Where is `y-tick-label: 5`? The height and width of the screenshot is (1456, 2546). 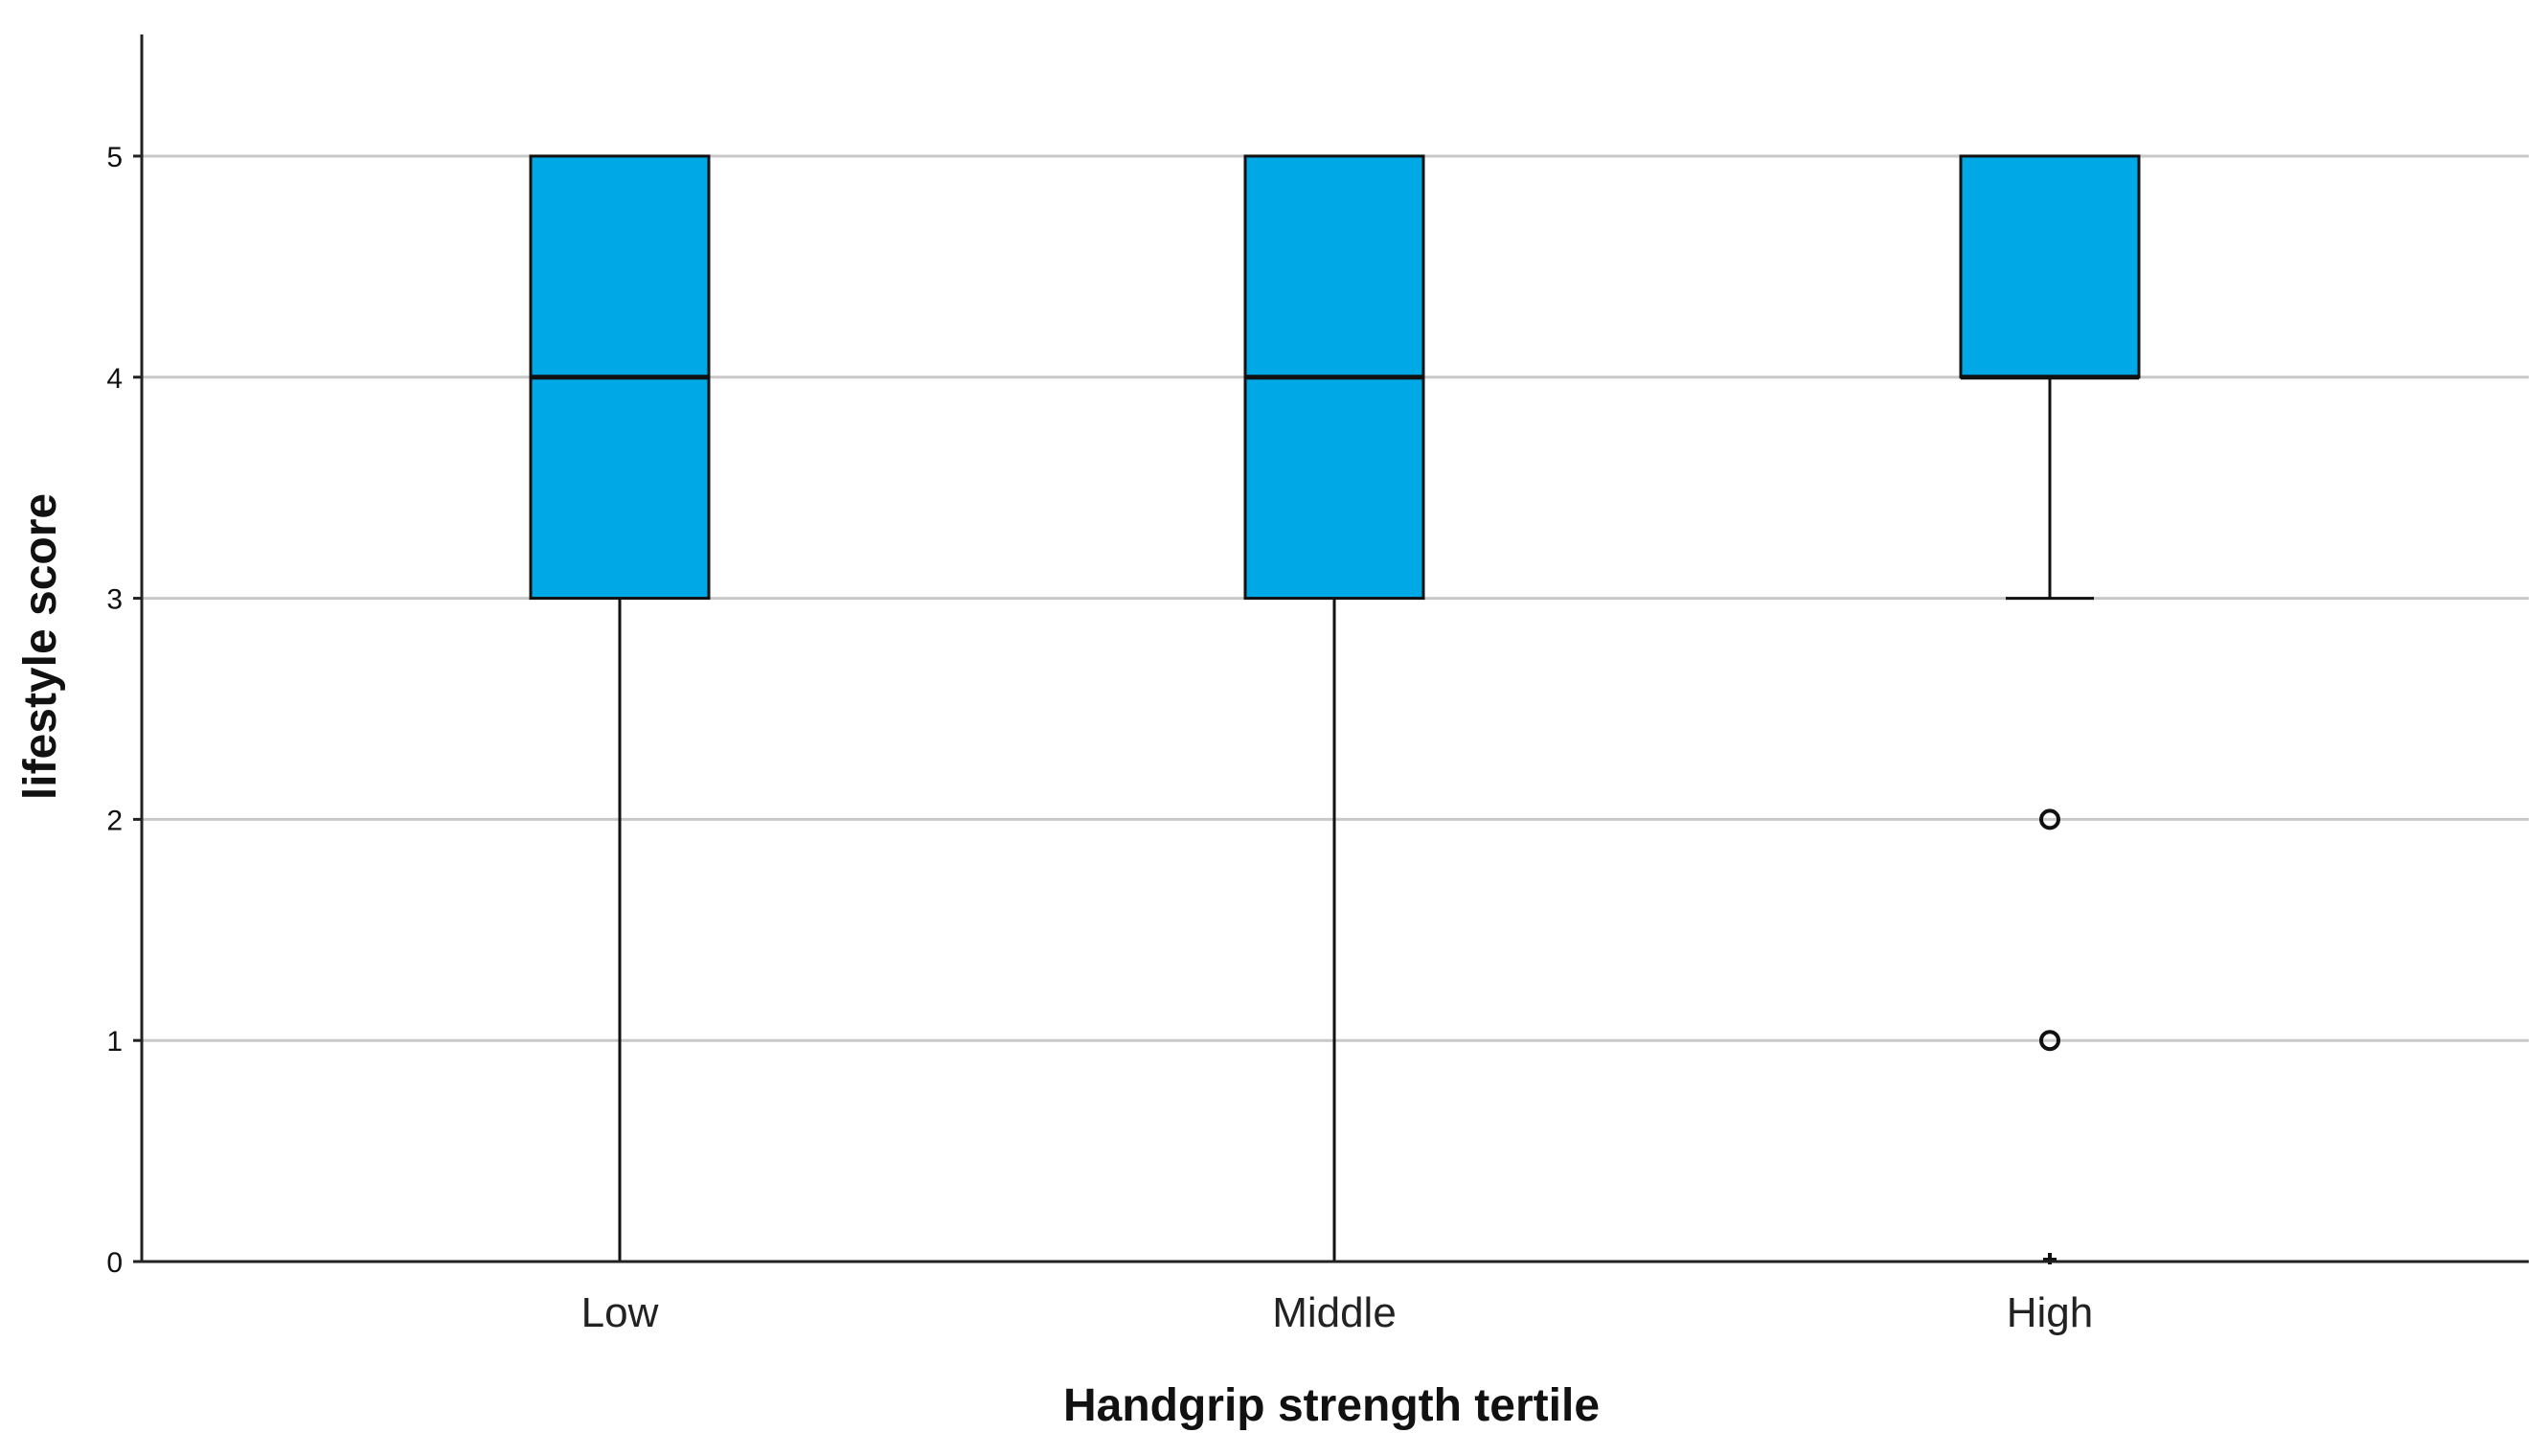
y-tick-label: 5 is located at coordinates (114, 157).